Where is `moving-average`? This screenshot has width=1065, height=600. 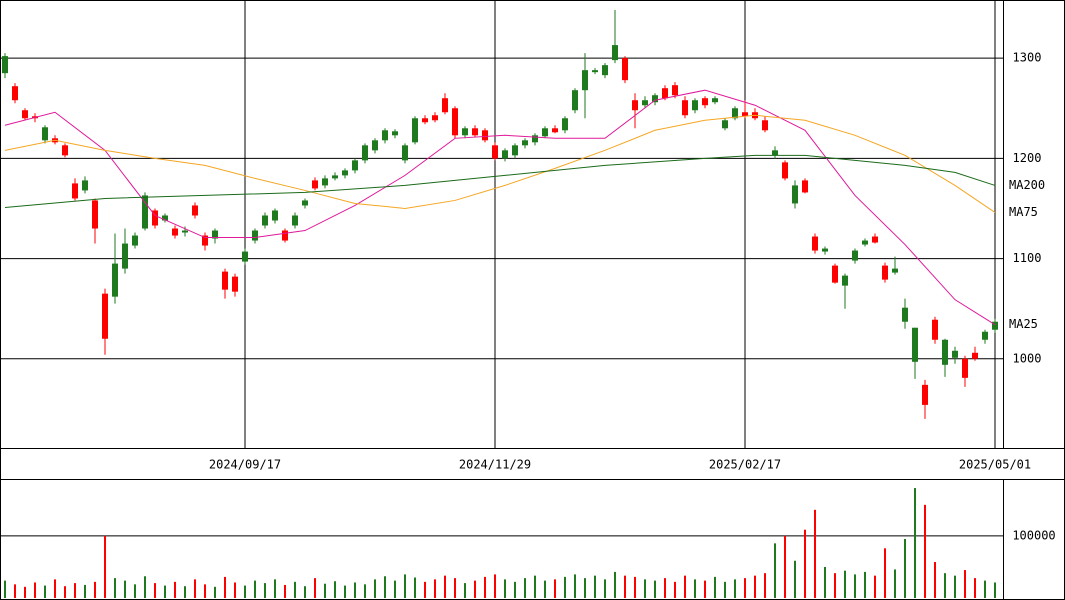 moving-average is located at coordinates (500, 181).